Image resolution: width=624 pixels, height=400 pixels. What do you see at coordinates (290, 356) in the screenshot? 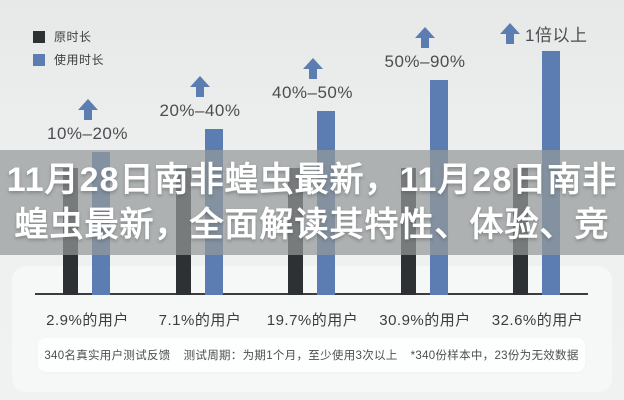
I see `footer-test-period: 测试周期：为期1个月，至少使用3次以上` at bounding box center [290, 356].